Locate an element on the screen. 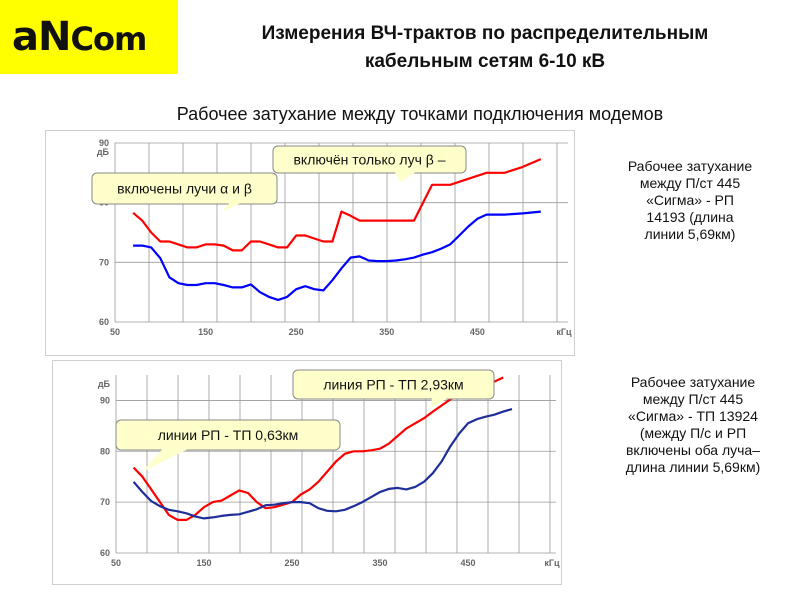 The width and height of the screenshot is (800, 600). side-label-bottom-line-3: «Сигма» - ТП 13924 is located at coordinates (693, 416).